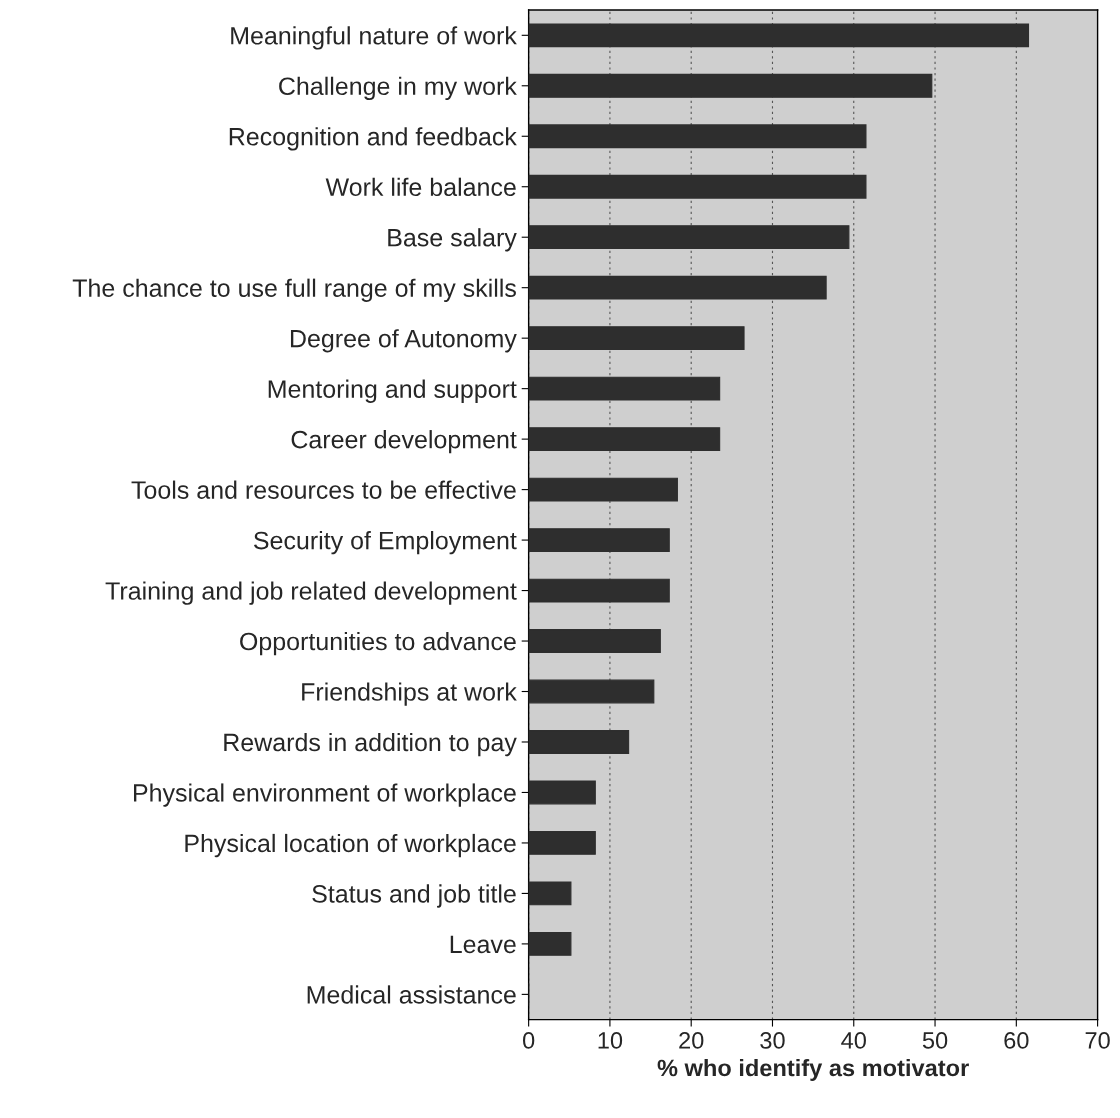  I want to click on y-tick-label: Medical assistance, so click(411, 994).